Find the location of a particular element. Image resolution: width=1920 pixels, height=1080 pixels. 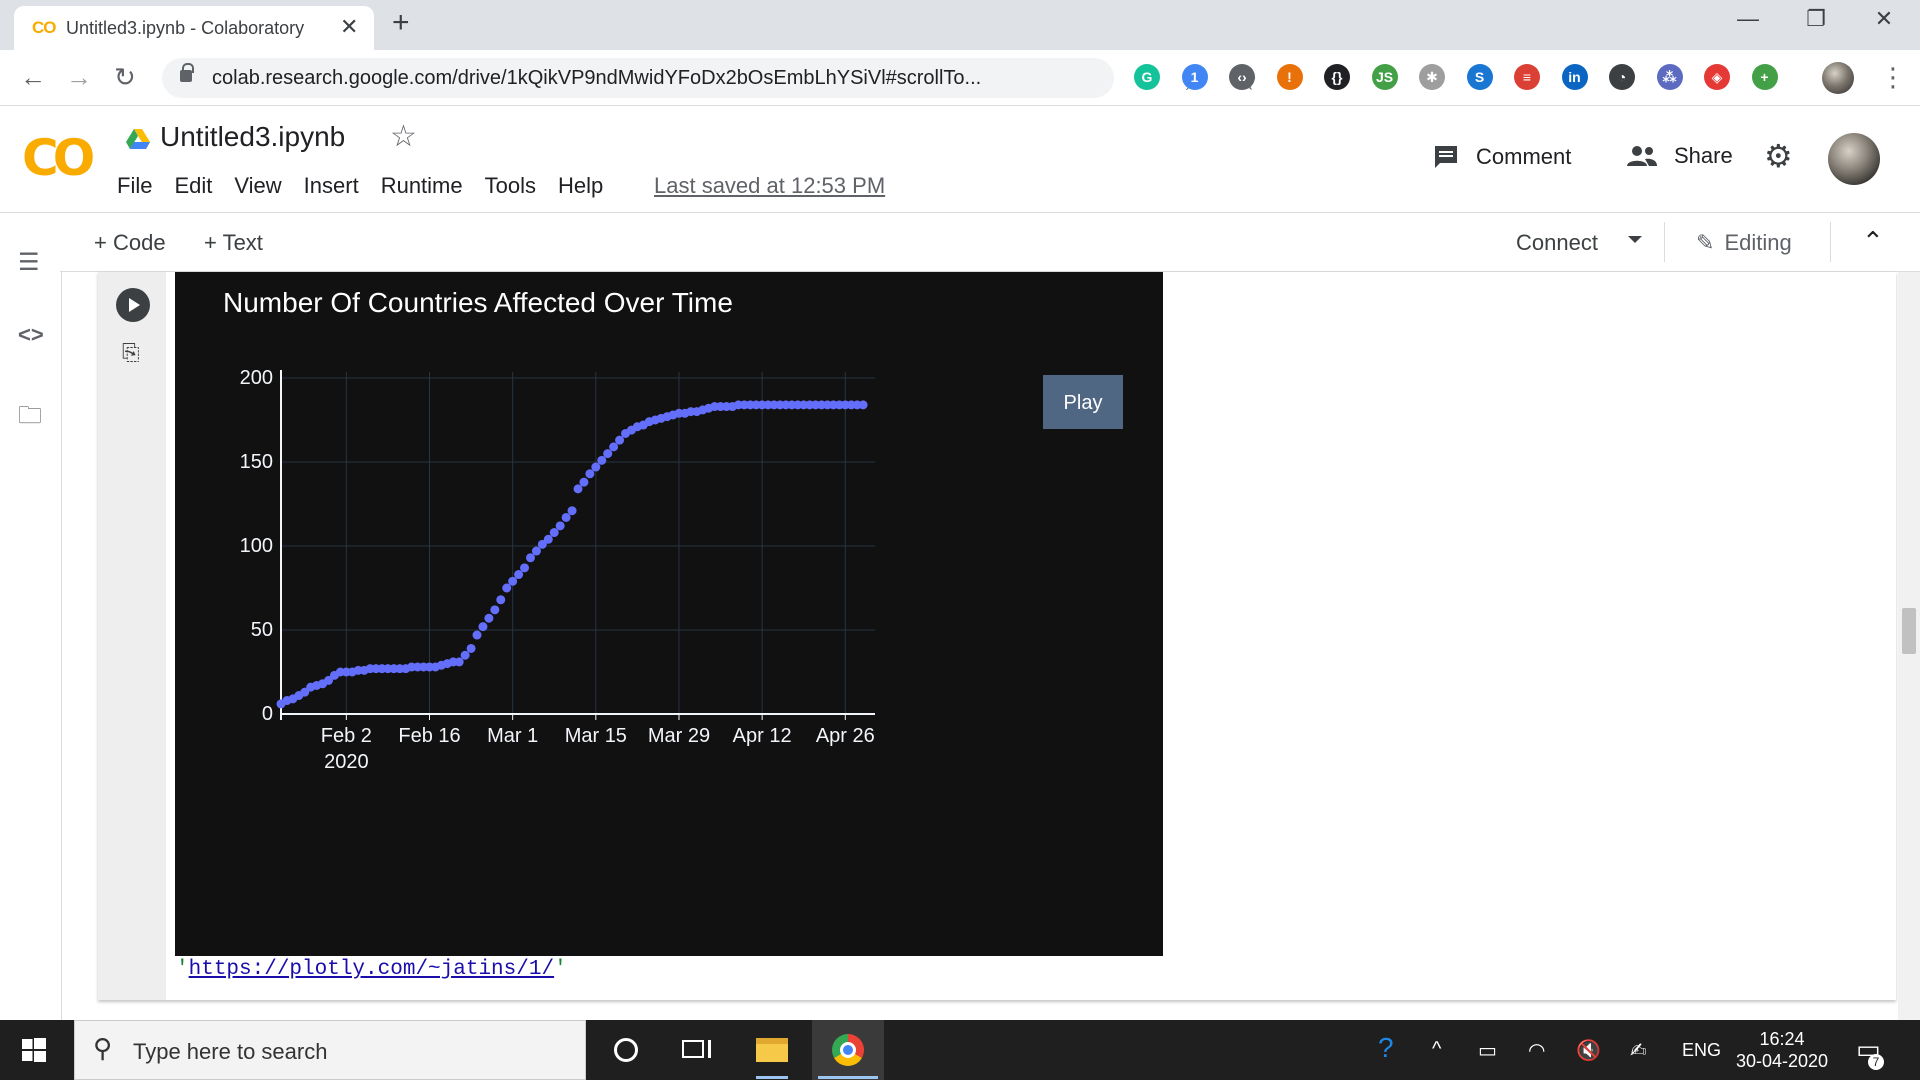

cortana-icon is located at coordinates (626, 1050).